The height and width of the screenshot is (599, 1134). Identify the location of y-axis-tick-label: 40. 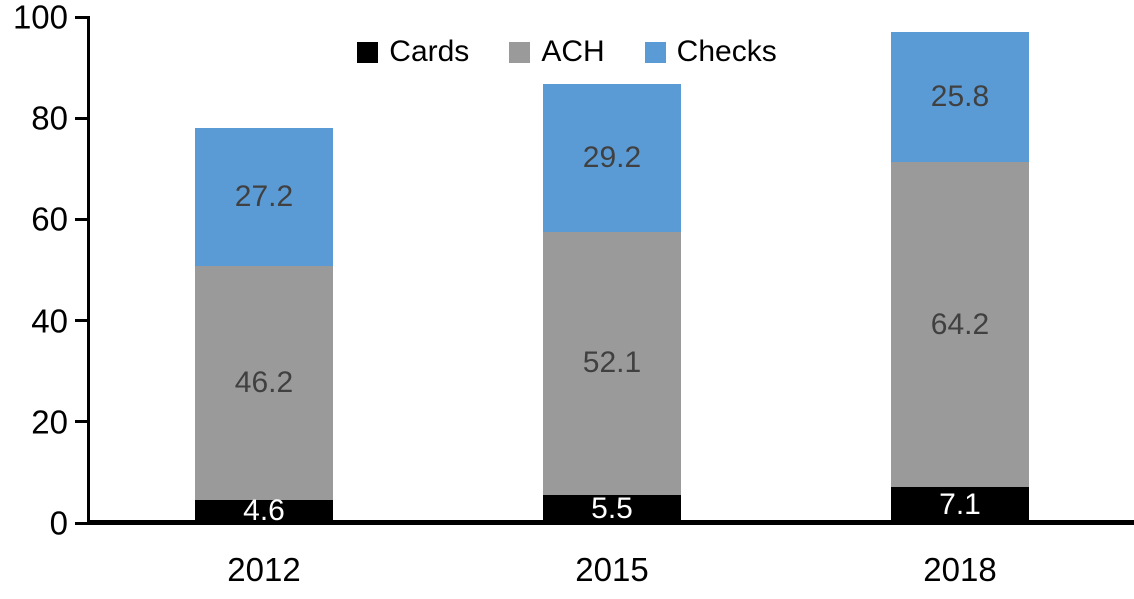
(49, 321).